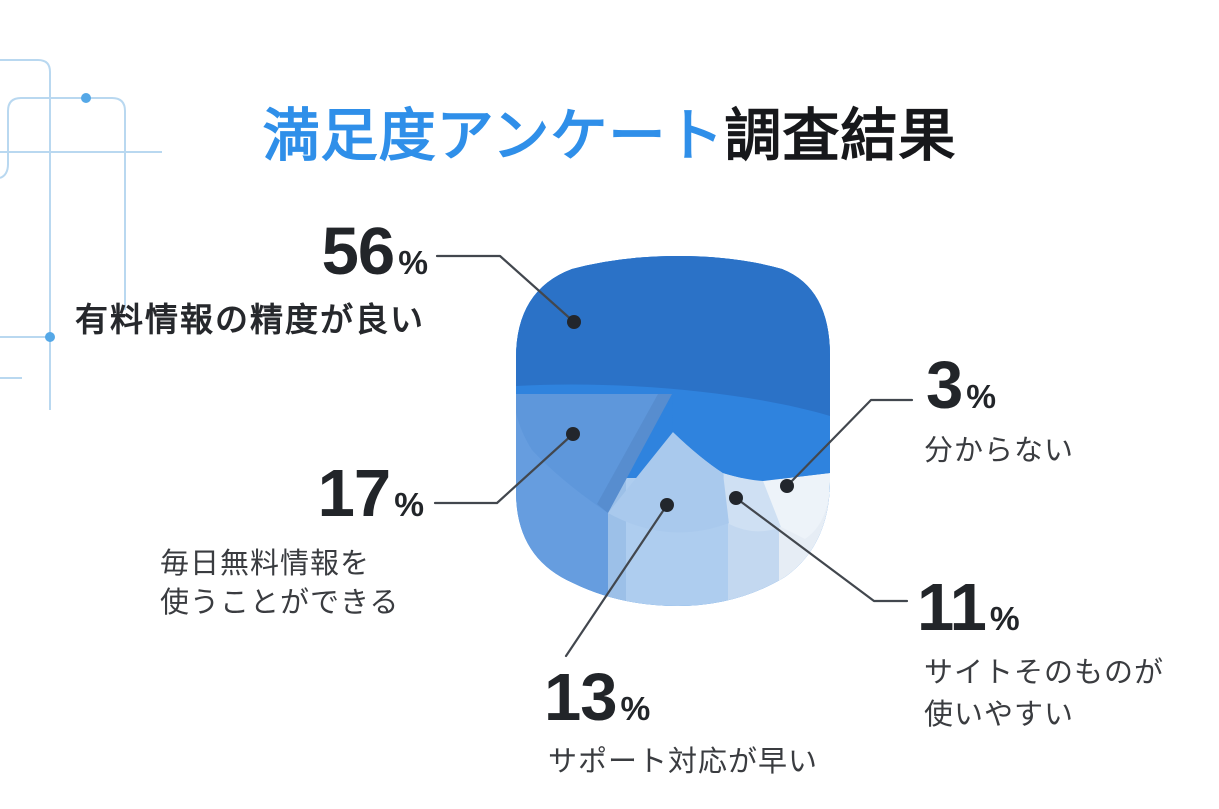 This screenshot has height=809, width=1219. What do you see at coordinates (1044, 694) in the screenshot?
I see `callout-label-11: サイトそのものが 使いやすい` at bounding box center [1044, 694].